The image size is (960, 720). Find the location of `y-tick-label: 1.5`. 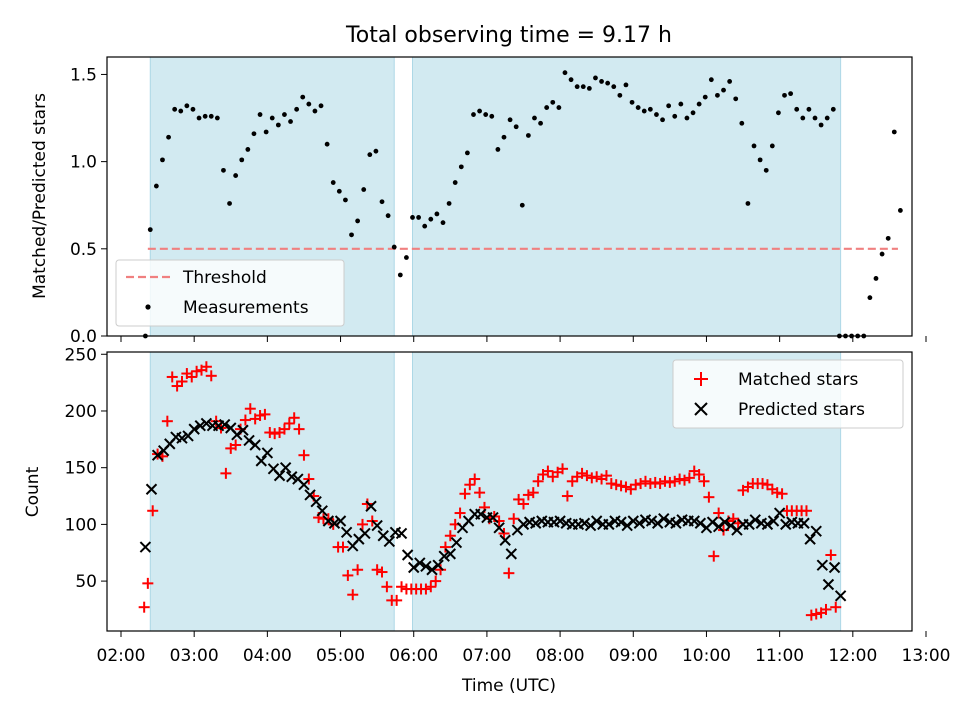

y-tick-label: 1.5 is located at coordinates (83, 75).